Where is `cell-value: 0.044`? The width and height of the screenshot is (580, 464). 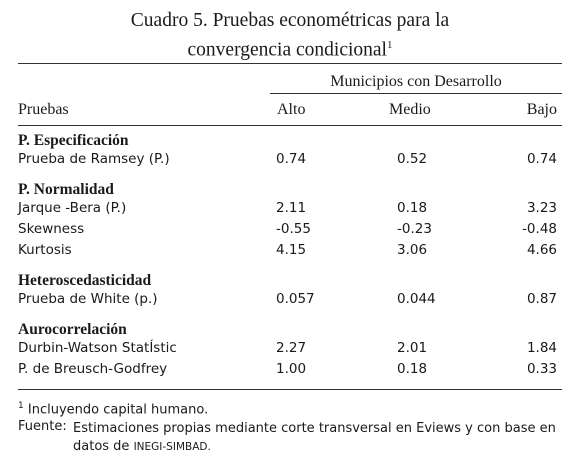 cell-value: 0.044 is located at coordinates (416, 299).